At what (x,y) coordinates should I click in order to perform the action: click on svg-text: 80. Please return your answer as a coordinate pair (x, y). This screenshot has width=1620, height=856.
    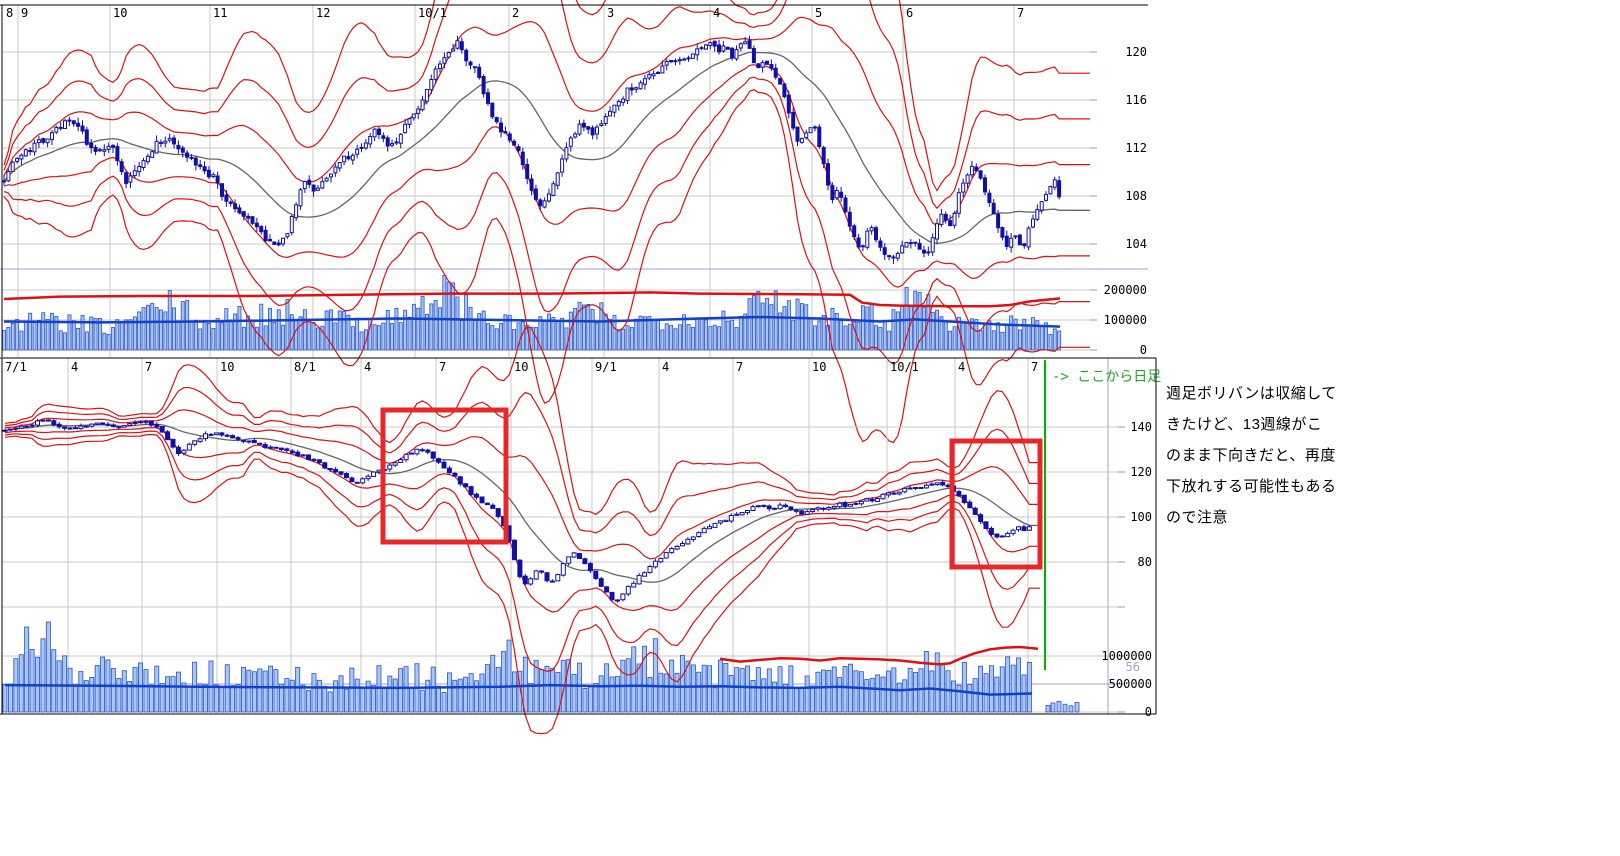
    Looking at the image, I should click on (1145, 562).